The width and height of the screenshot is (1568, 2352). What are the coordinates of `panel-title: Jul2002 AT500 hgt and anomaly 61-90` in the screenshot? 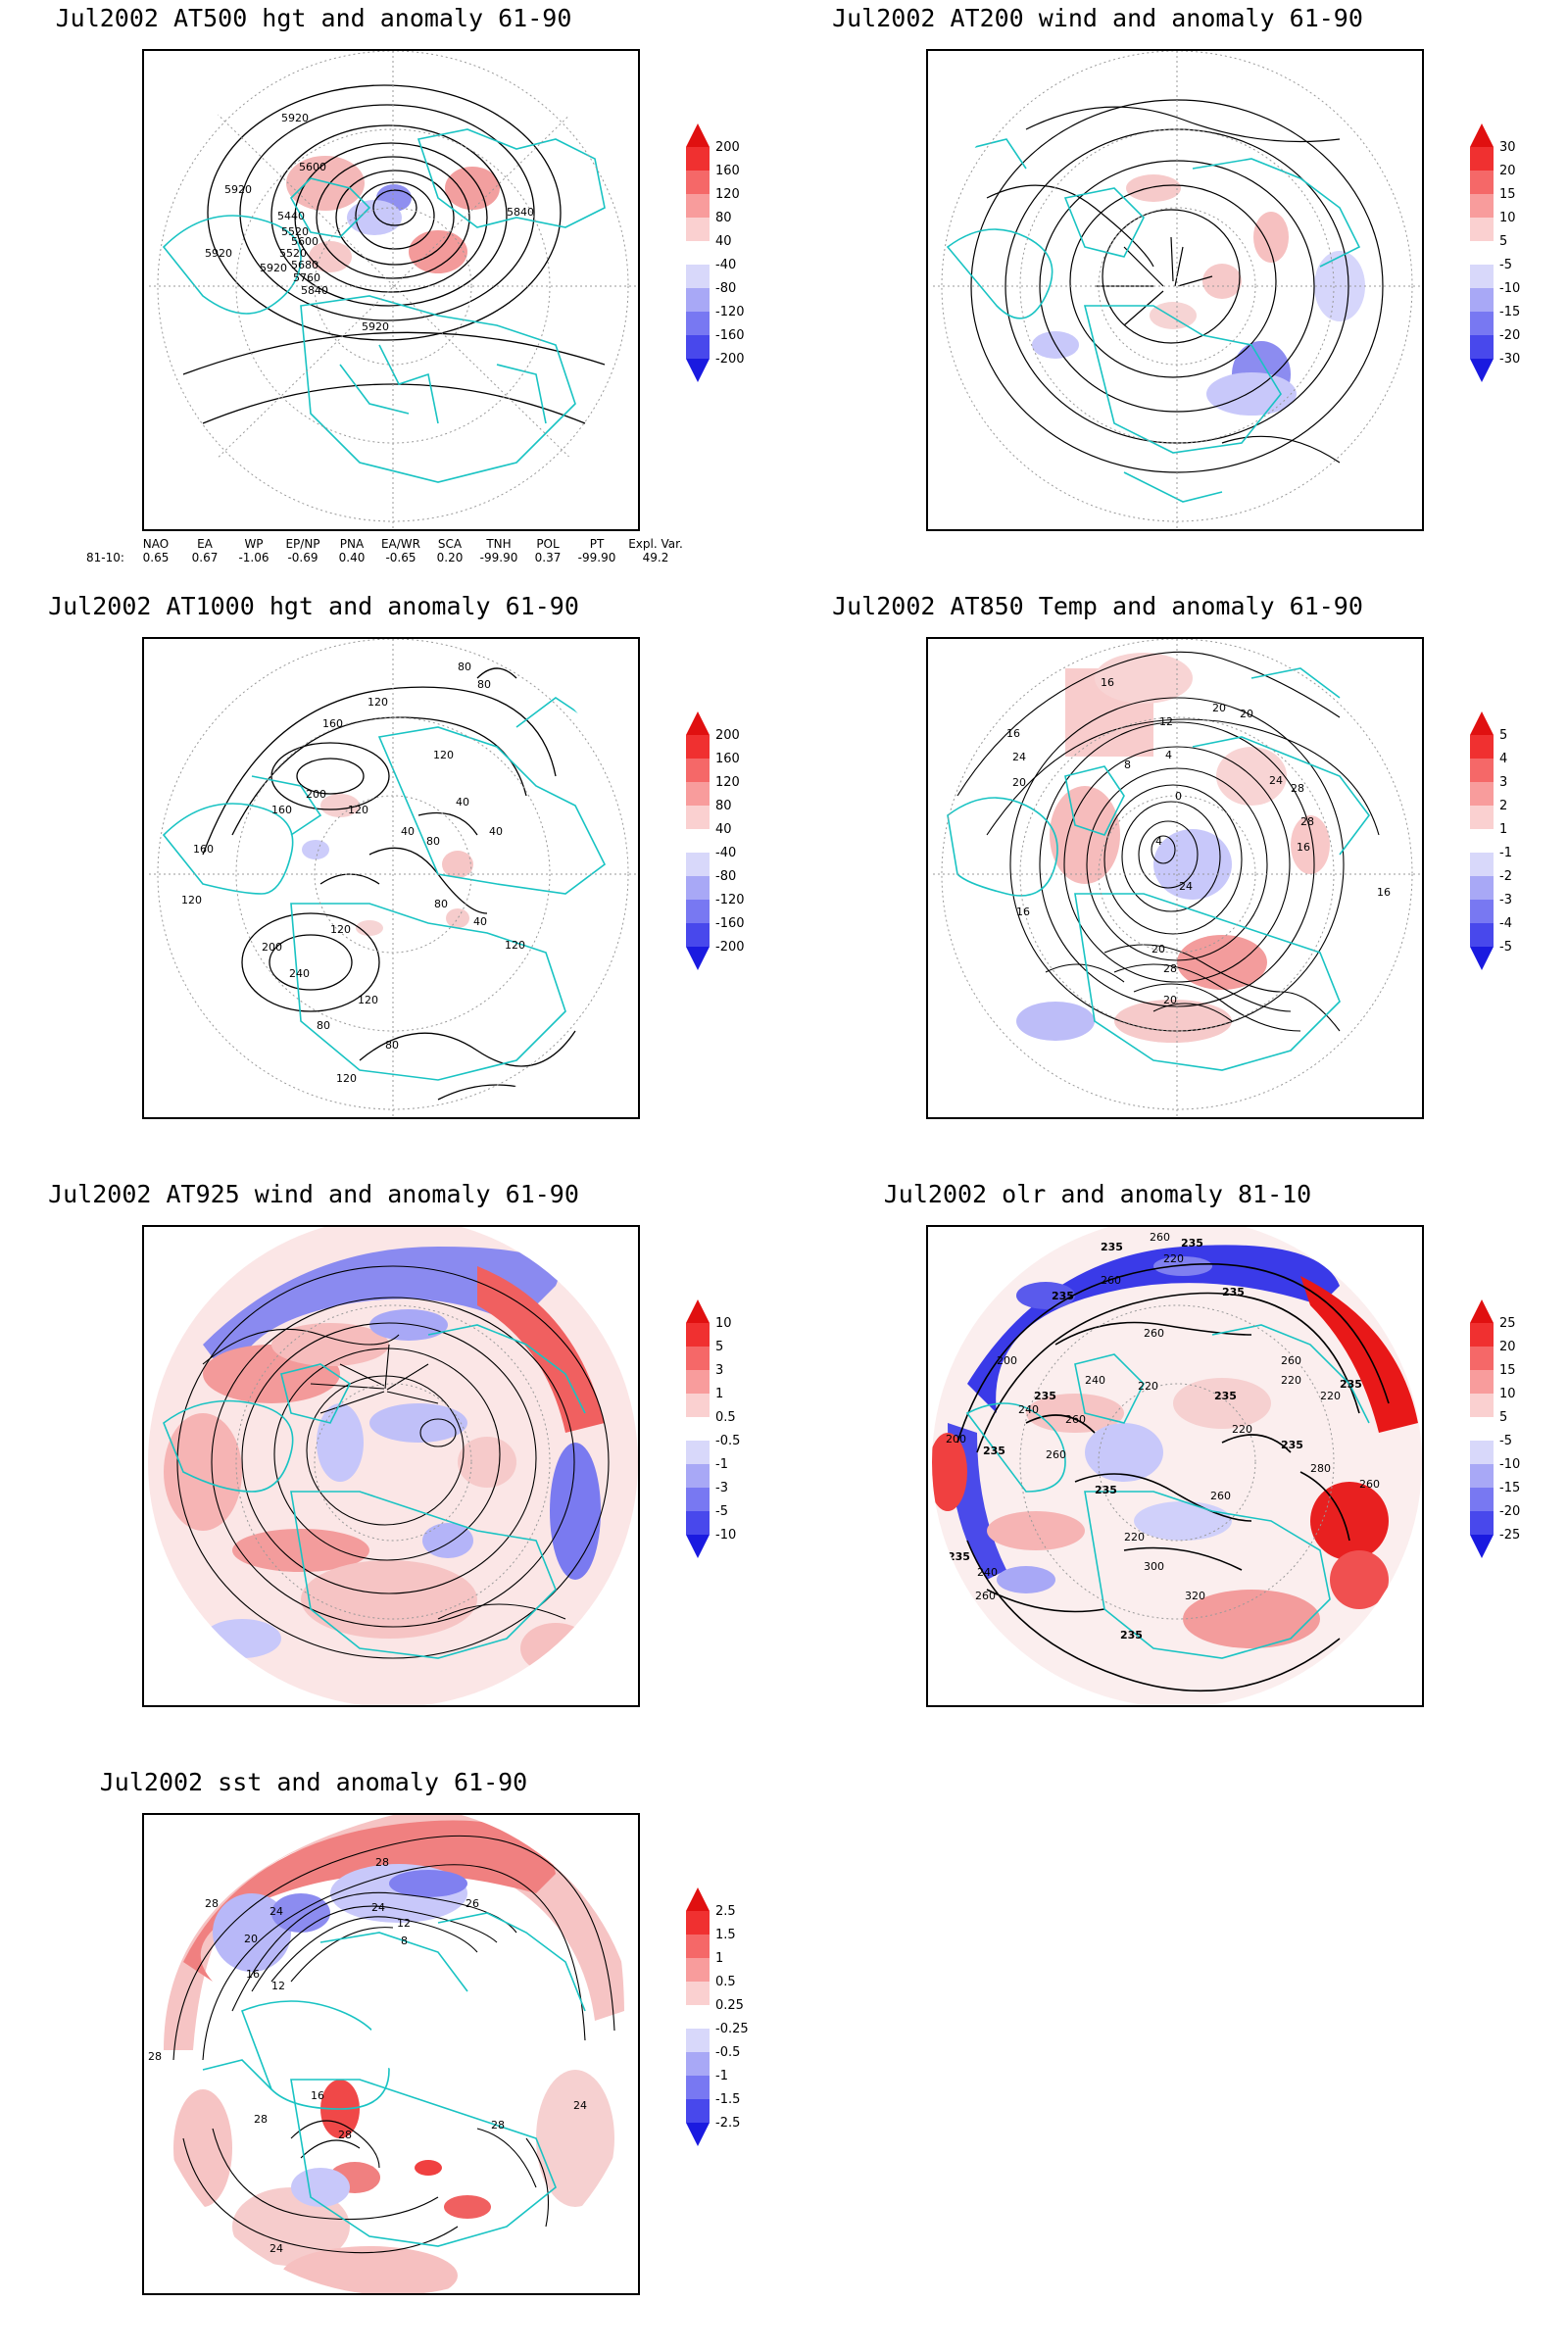 It's located at (313, 18).